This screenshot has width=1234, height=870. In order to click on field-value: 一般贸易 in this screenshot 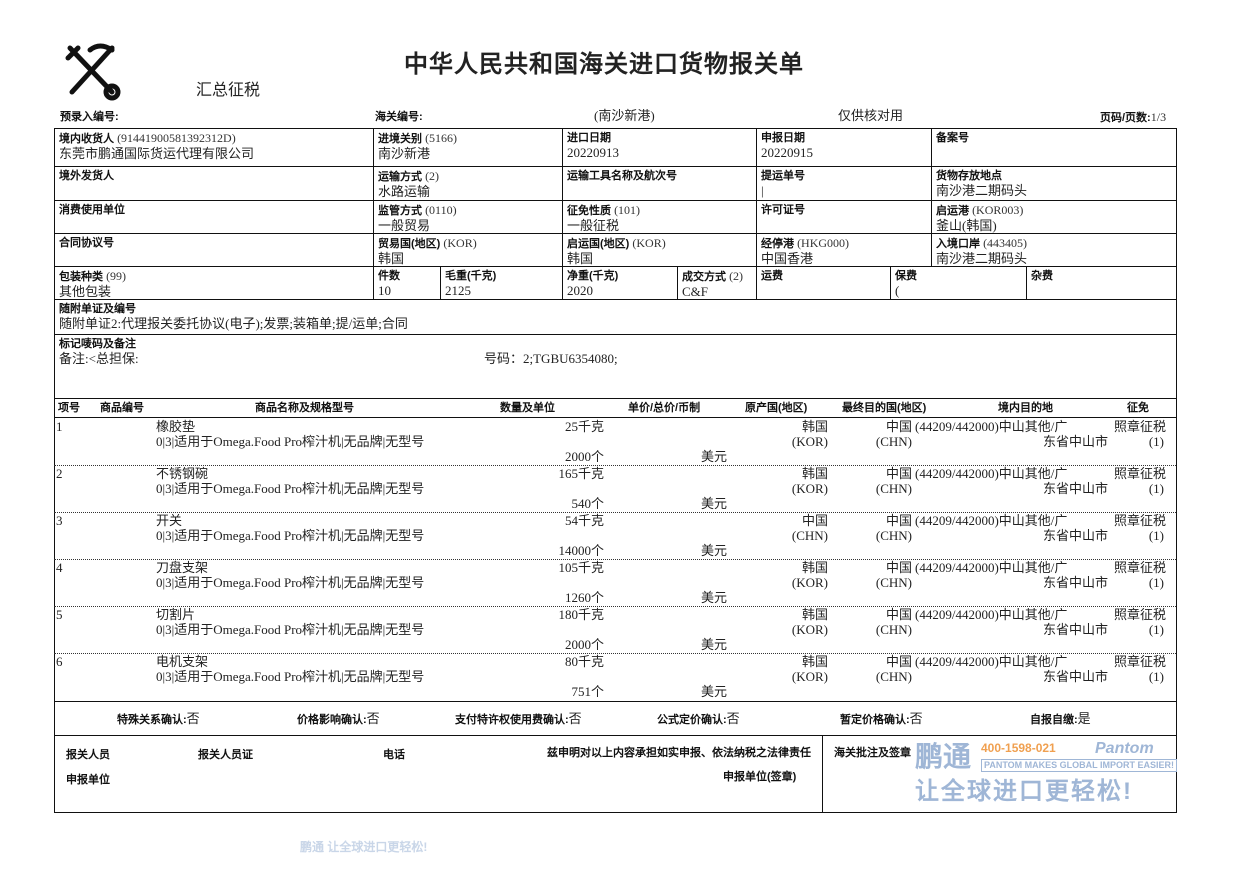, I will do `click(404, 225)`.